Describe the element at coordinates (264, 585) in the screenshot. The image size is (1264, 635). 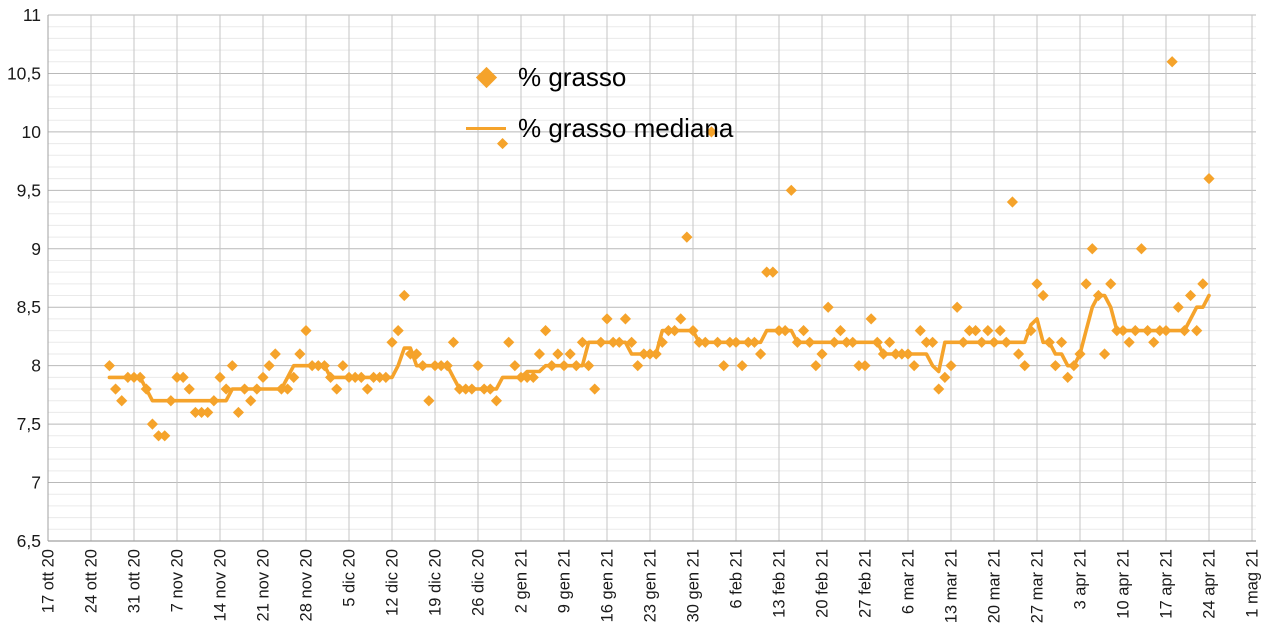
I see `x-axis-label: 21 nov 20` at that location.